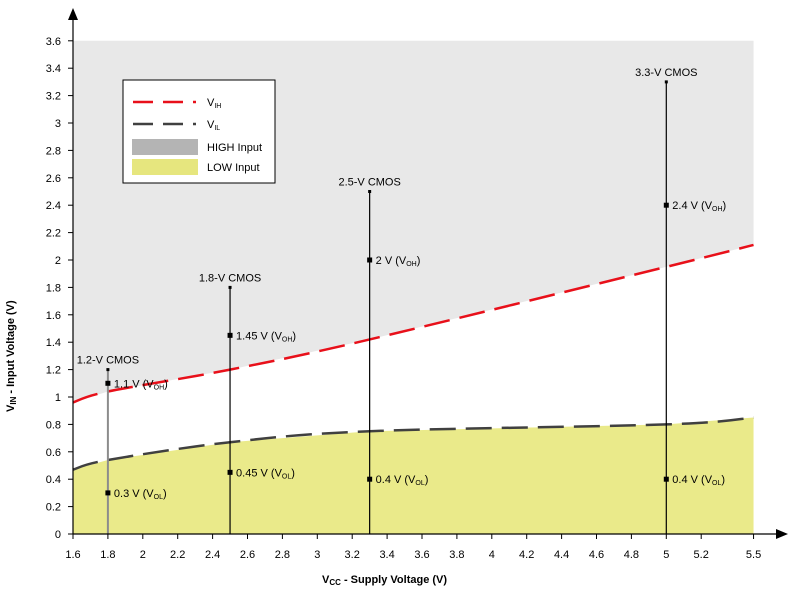 Image resolution: width=788 pixels, height=594 pixels. Describe the element at coordinates (72, 555) in the screenshot. I see `x-tick-label: 1.6` at that location.